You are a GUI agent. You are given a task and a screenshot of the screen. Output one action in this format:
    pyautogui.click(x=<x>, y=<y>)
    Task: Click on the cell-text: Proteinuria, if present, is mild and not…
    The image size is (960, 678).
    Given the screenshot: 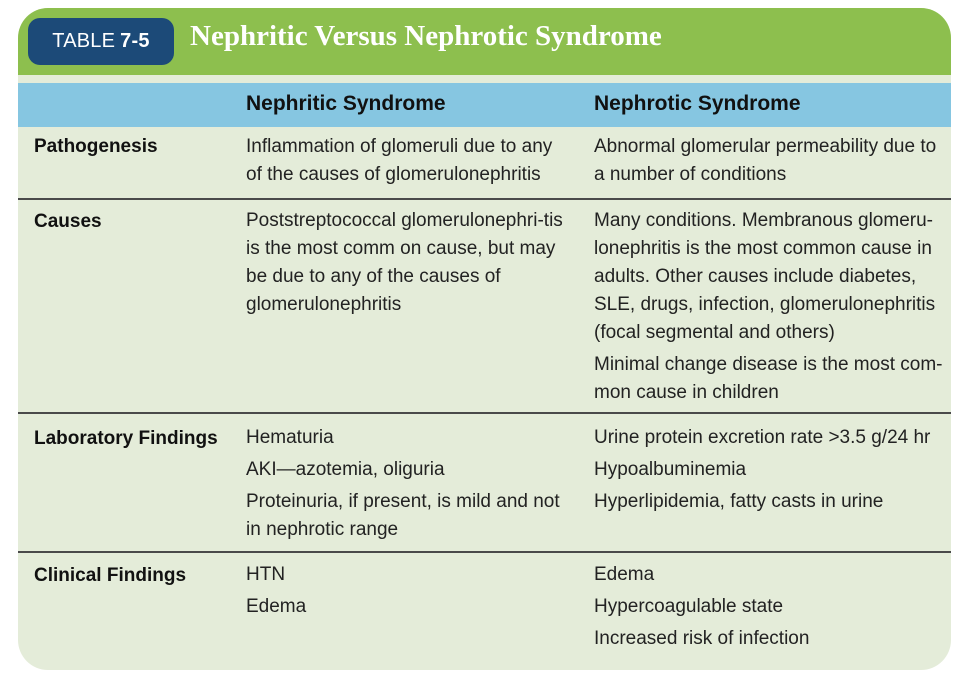 What is the action you would take?
    pyautogui.click(x=403, y=515)
    